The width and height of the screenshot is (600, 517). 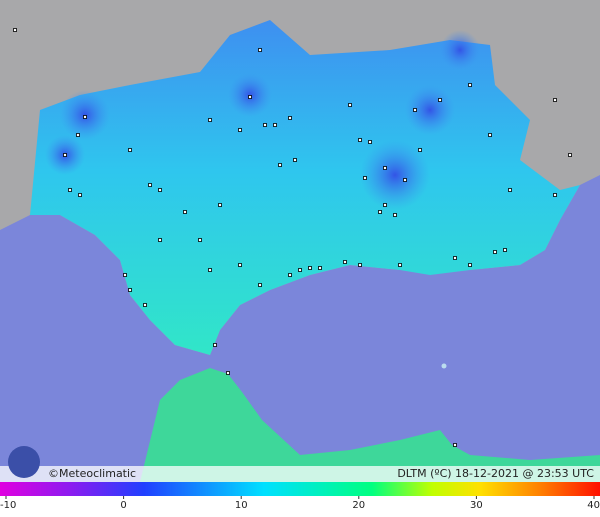 What do you see at coordinates (241, 505) in the screenshot?
I see `colorbar-tick-label: 10` at bounding box center [241, 505].